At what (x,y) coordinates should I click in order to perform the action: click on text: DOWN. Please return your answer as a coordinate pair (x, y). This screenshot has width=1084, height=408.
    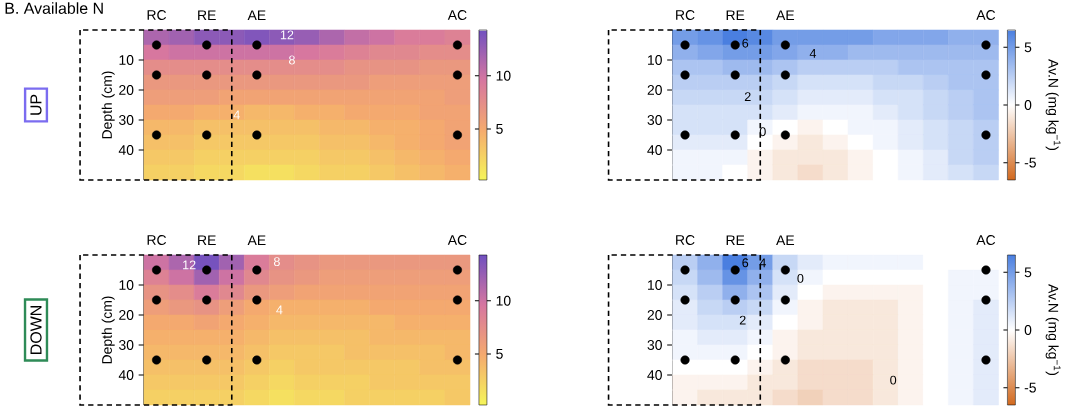
    Looking at the image, I should click on (36, 330).